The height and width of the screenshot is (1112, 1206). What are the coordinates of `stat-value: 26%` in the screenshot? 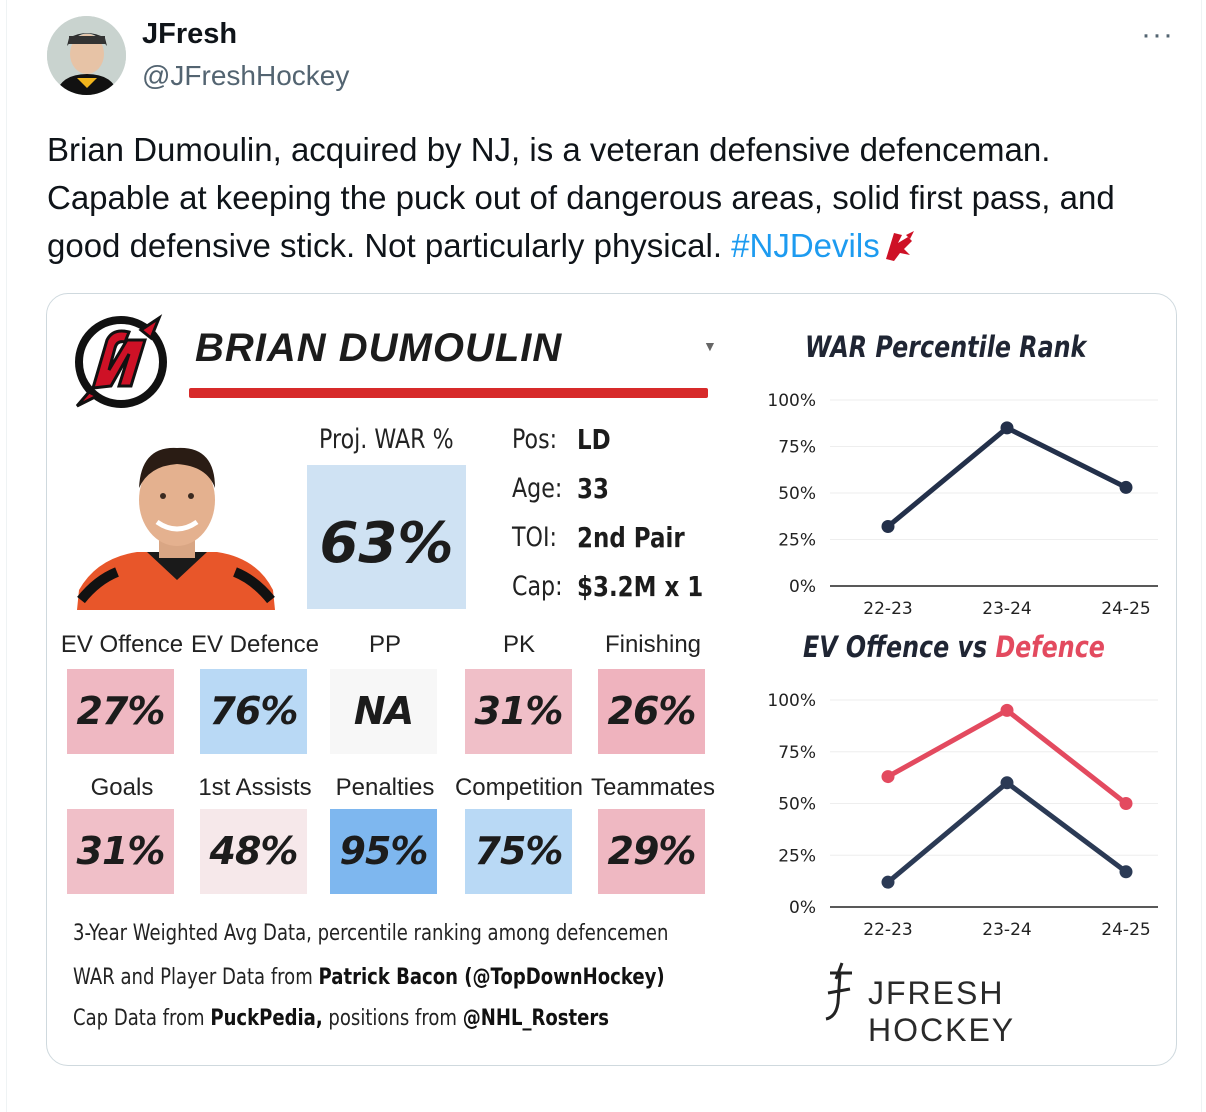 It's located at (652, 711).